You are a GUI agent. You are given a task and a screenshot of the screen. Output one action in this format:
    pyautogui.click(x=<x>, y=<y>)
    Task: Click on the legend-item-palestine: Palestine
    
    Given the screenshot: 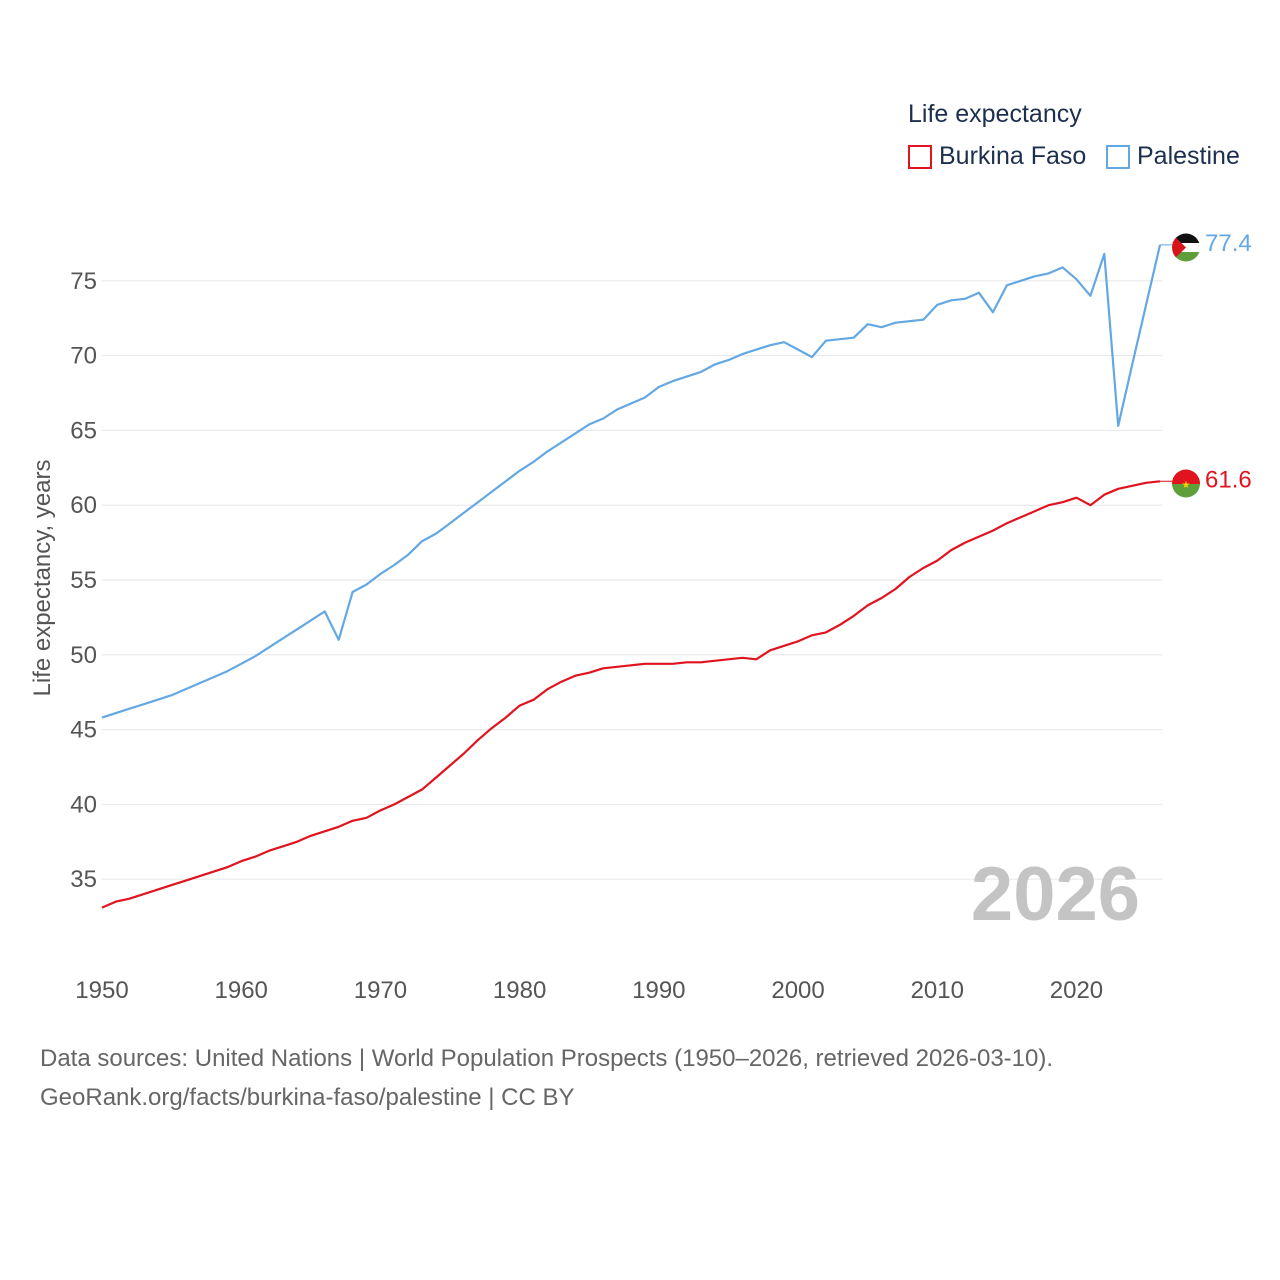 What is the action you would take?
    pyautogui.click(x=1173, y=156)
    